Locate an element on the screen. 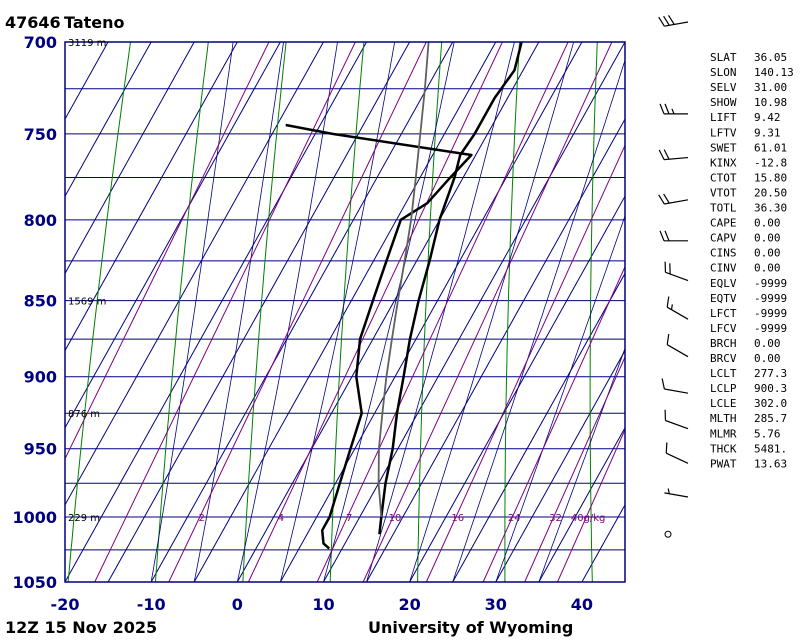 Image resolution: width=800 pixels, height=640 pixels. observation-time: 12Z 15 Nov 2025 is located at coordinates (81, 627).